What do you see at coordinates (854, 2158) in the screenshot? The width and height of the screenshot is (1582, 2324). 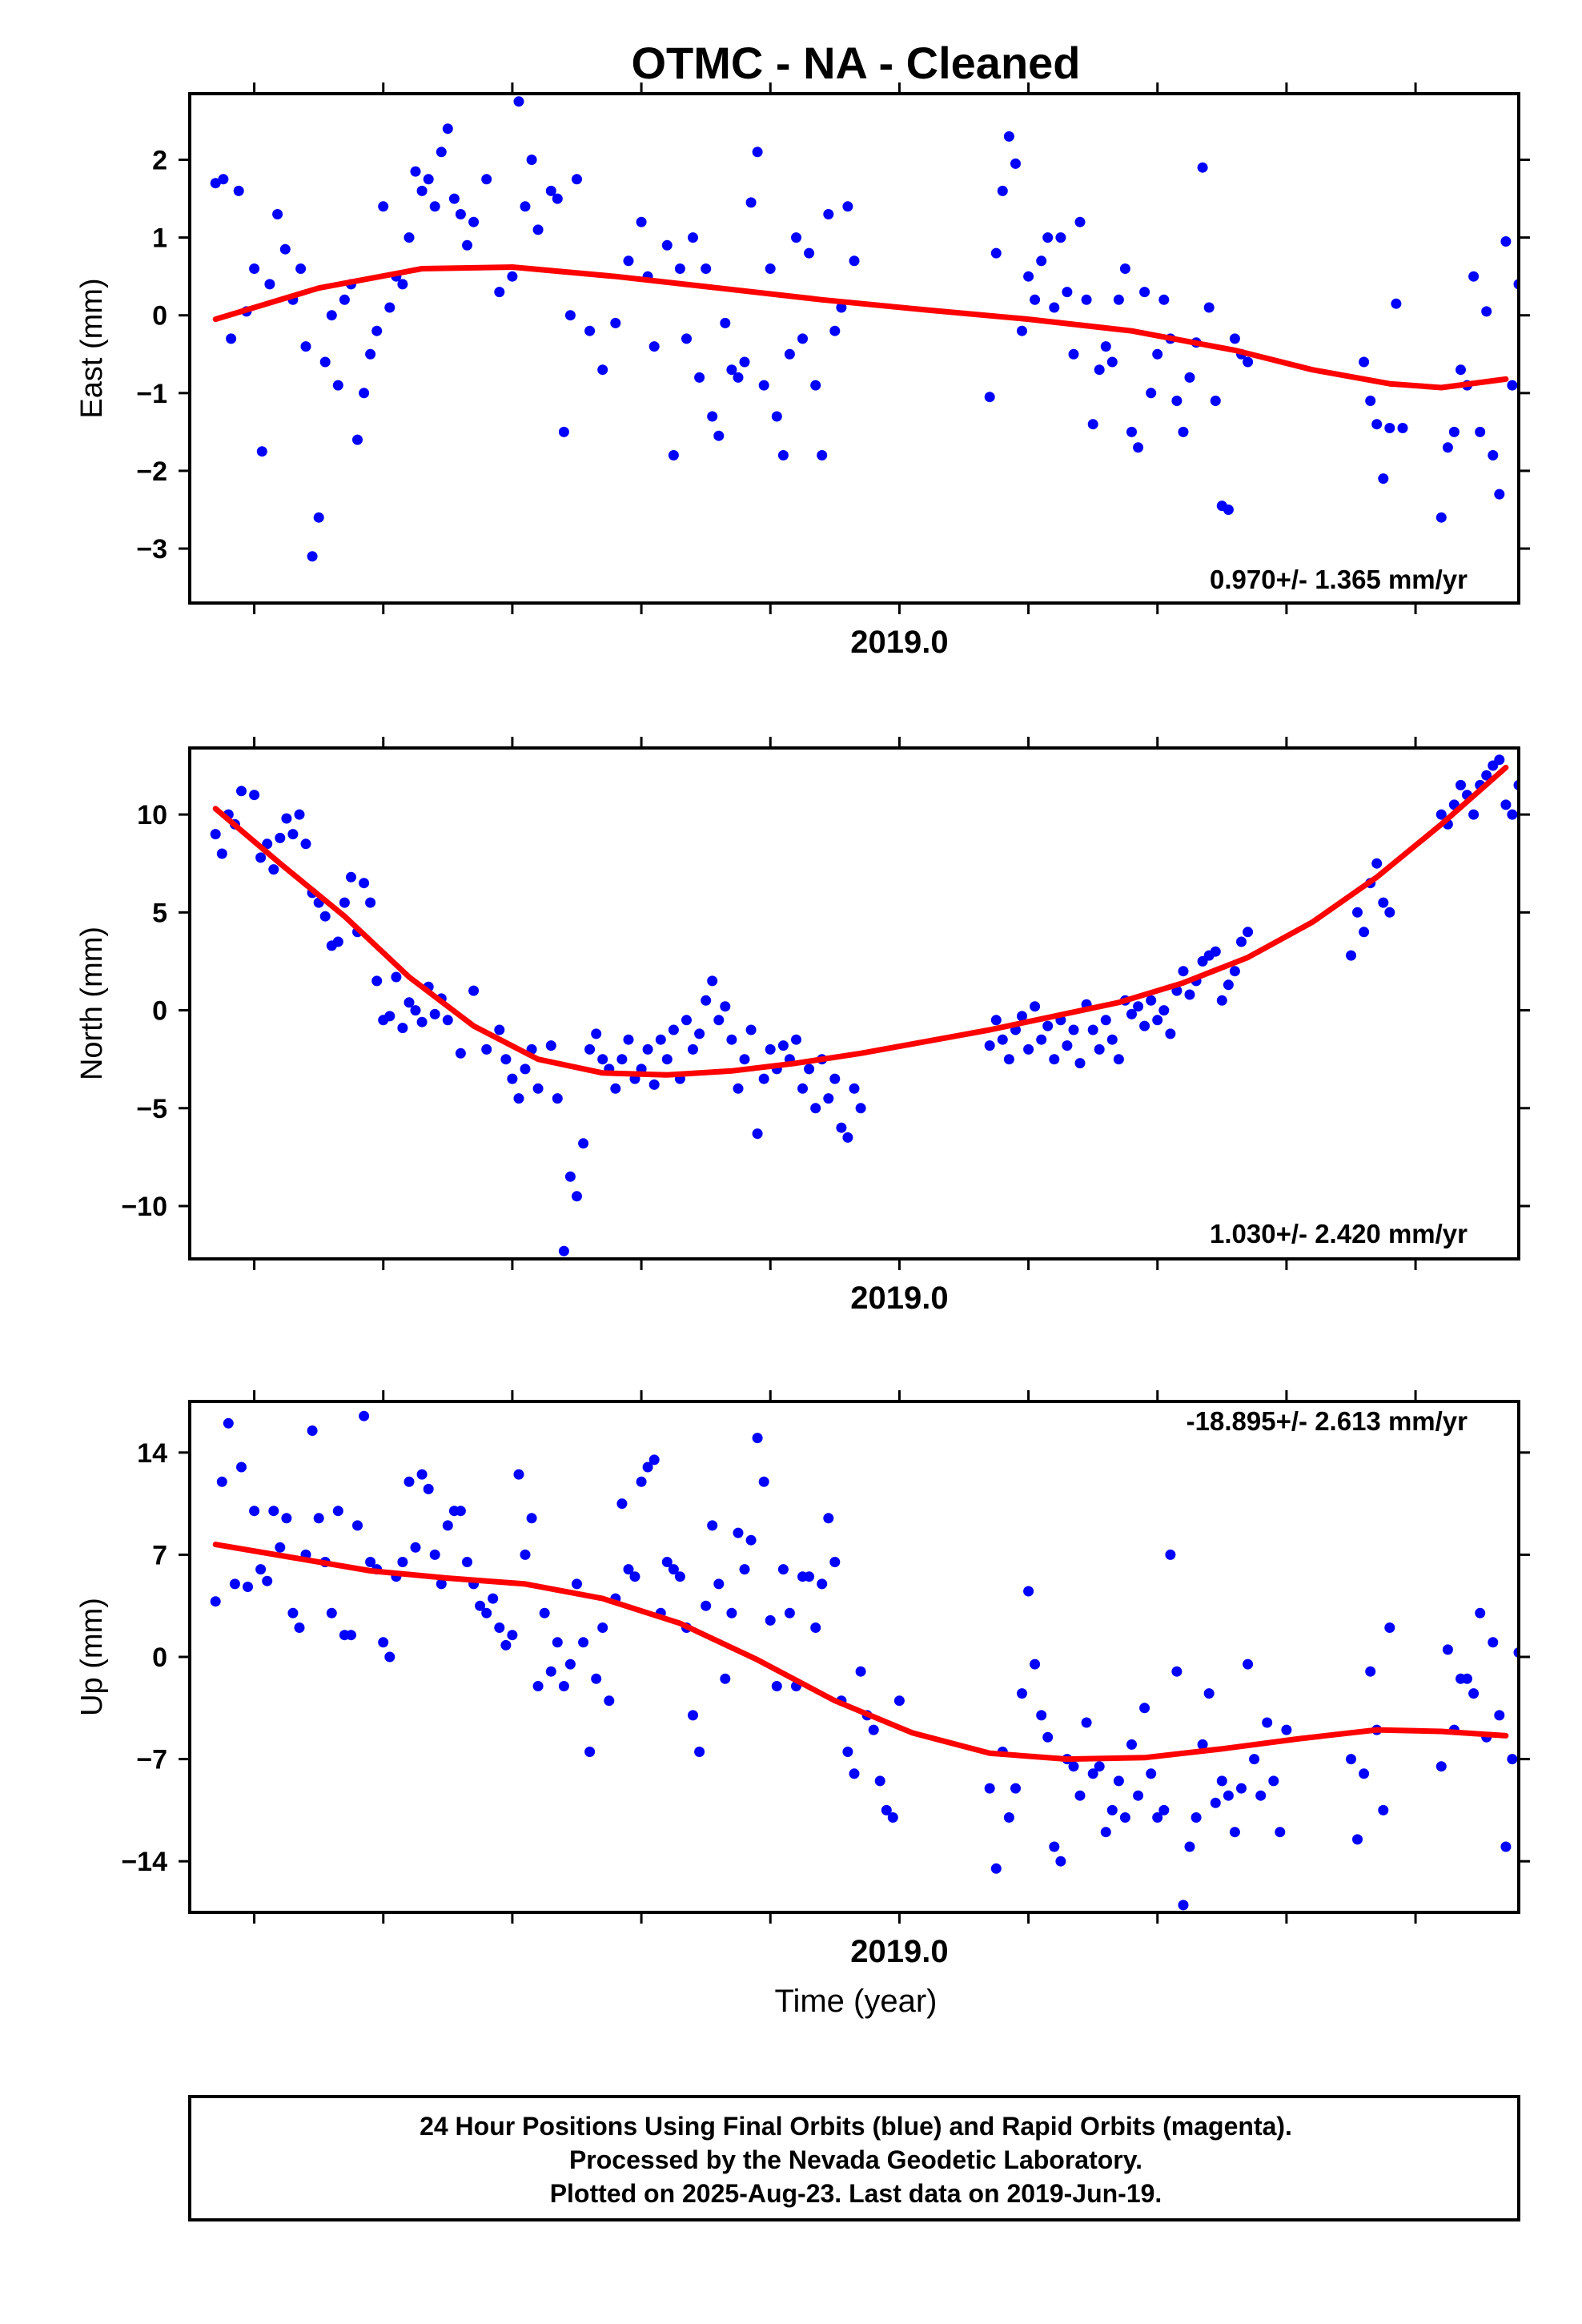 I see `footer-box` at bounding box center [854, 2158].